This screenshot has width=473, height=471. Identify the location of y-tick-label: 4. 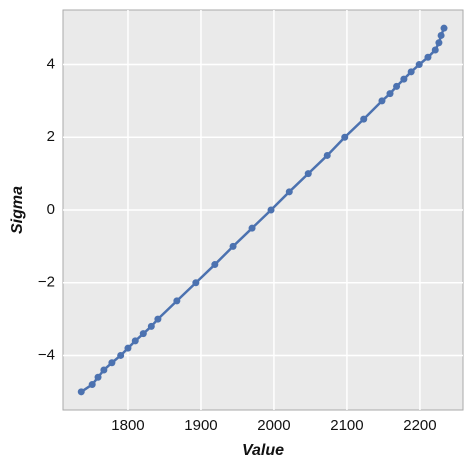
(51, 64).